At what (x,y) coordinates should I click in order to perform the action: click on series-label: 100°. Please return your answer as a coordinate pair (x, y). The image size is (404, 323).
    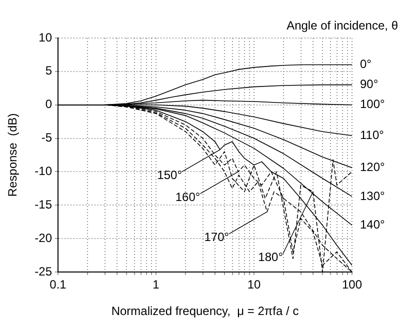
    Looking at the image, I should click on (373, 104).